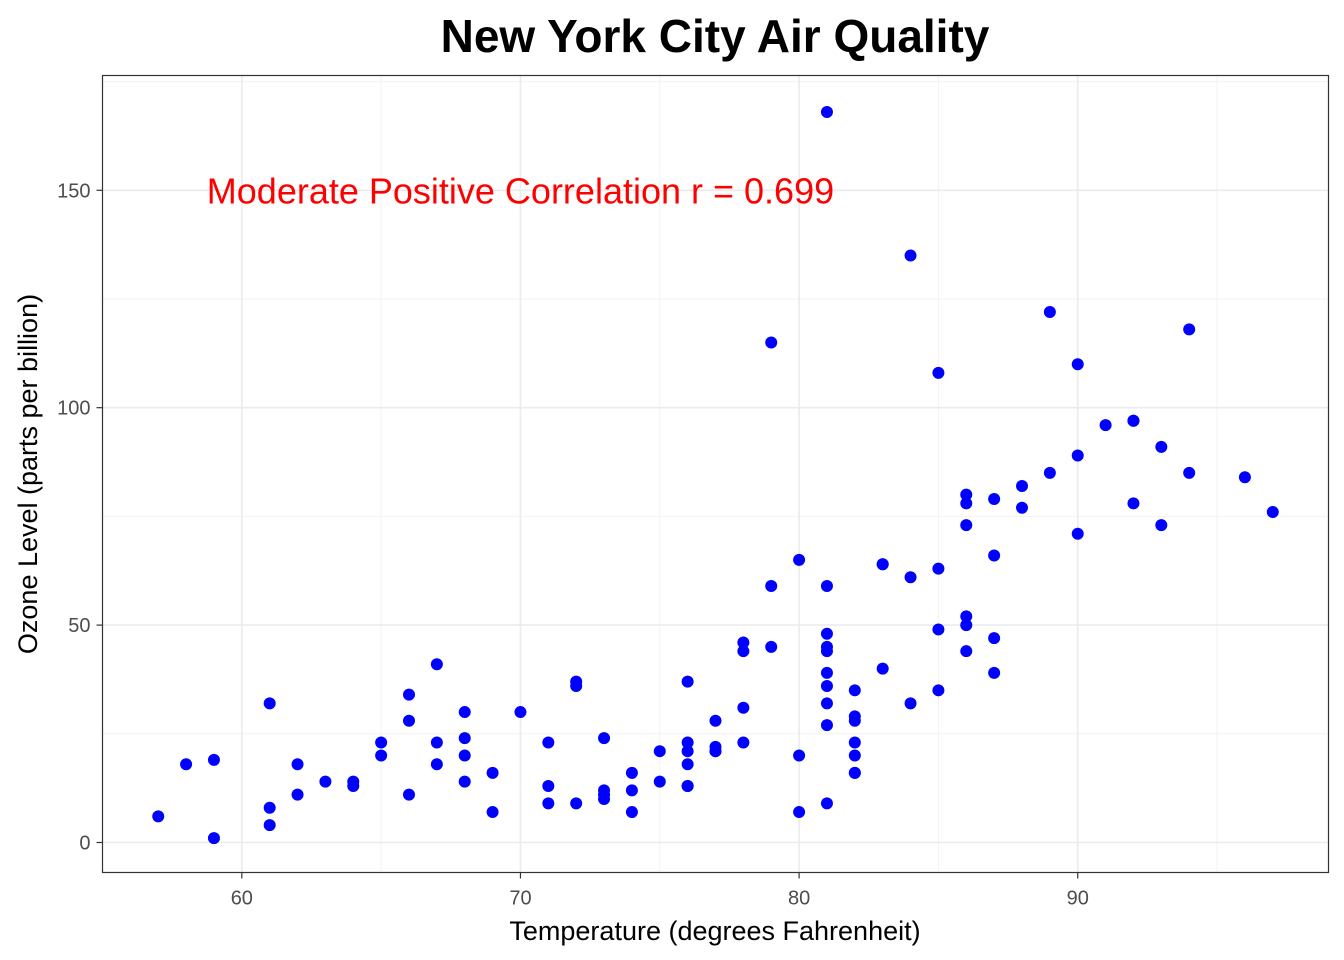 This screenshot has height=960, width=1344. Describe the element at coordinates (28, 474) in the screenshot. I see `y-axis-label: Ozone Level (parts per billion)` at that location.